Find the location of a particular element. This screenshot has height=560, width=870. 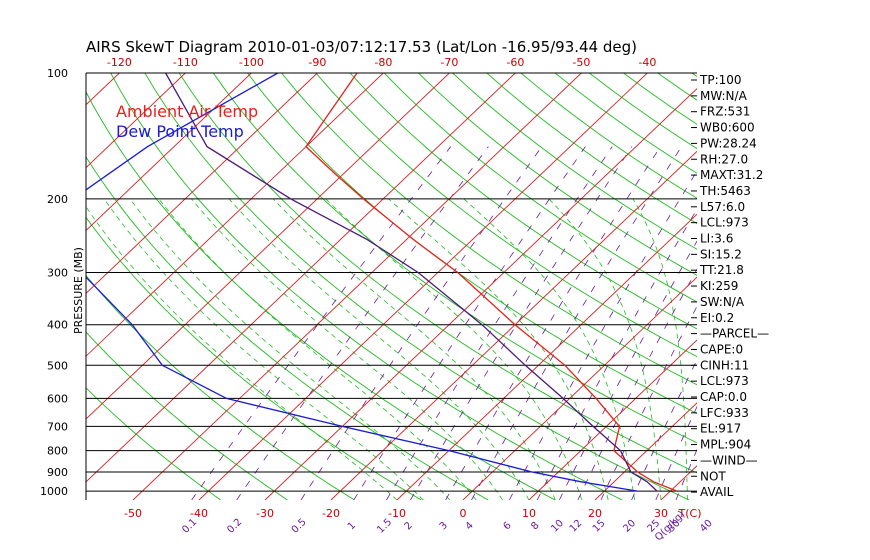

bottom-temp-tick-label: -10 is located at coordinates (397, 513).